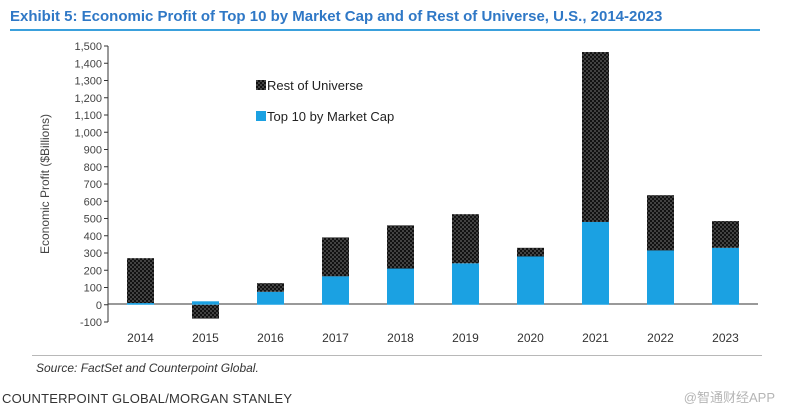 This screenshot has width=785, height=414. I want to click on bar-rest-2023, so click(725, 234).